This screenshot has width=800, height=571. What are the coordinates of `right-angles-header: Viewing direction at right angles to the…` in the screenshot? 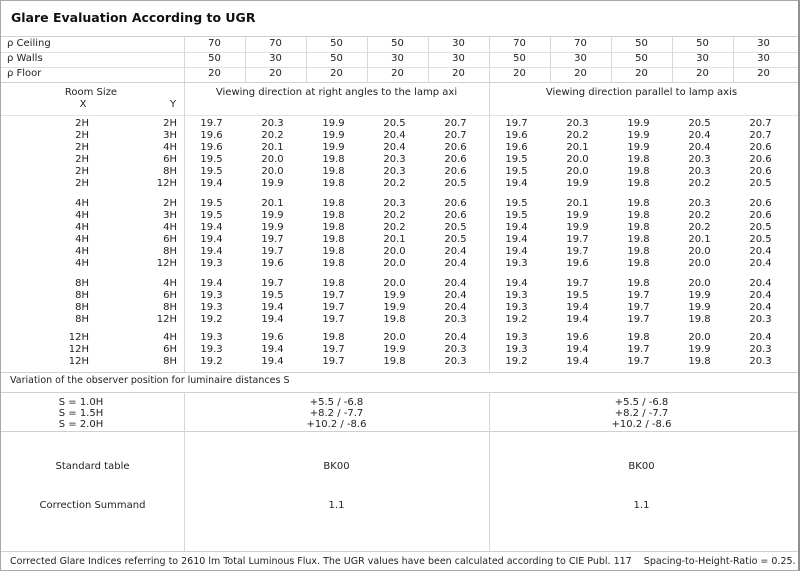 It's located at (336, 92).